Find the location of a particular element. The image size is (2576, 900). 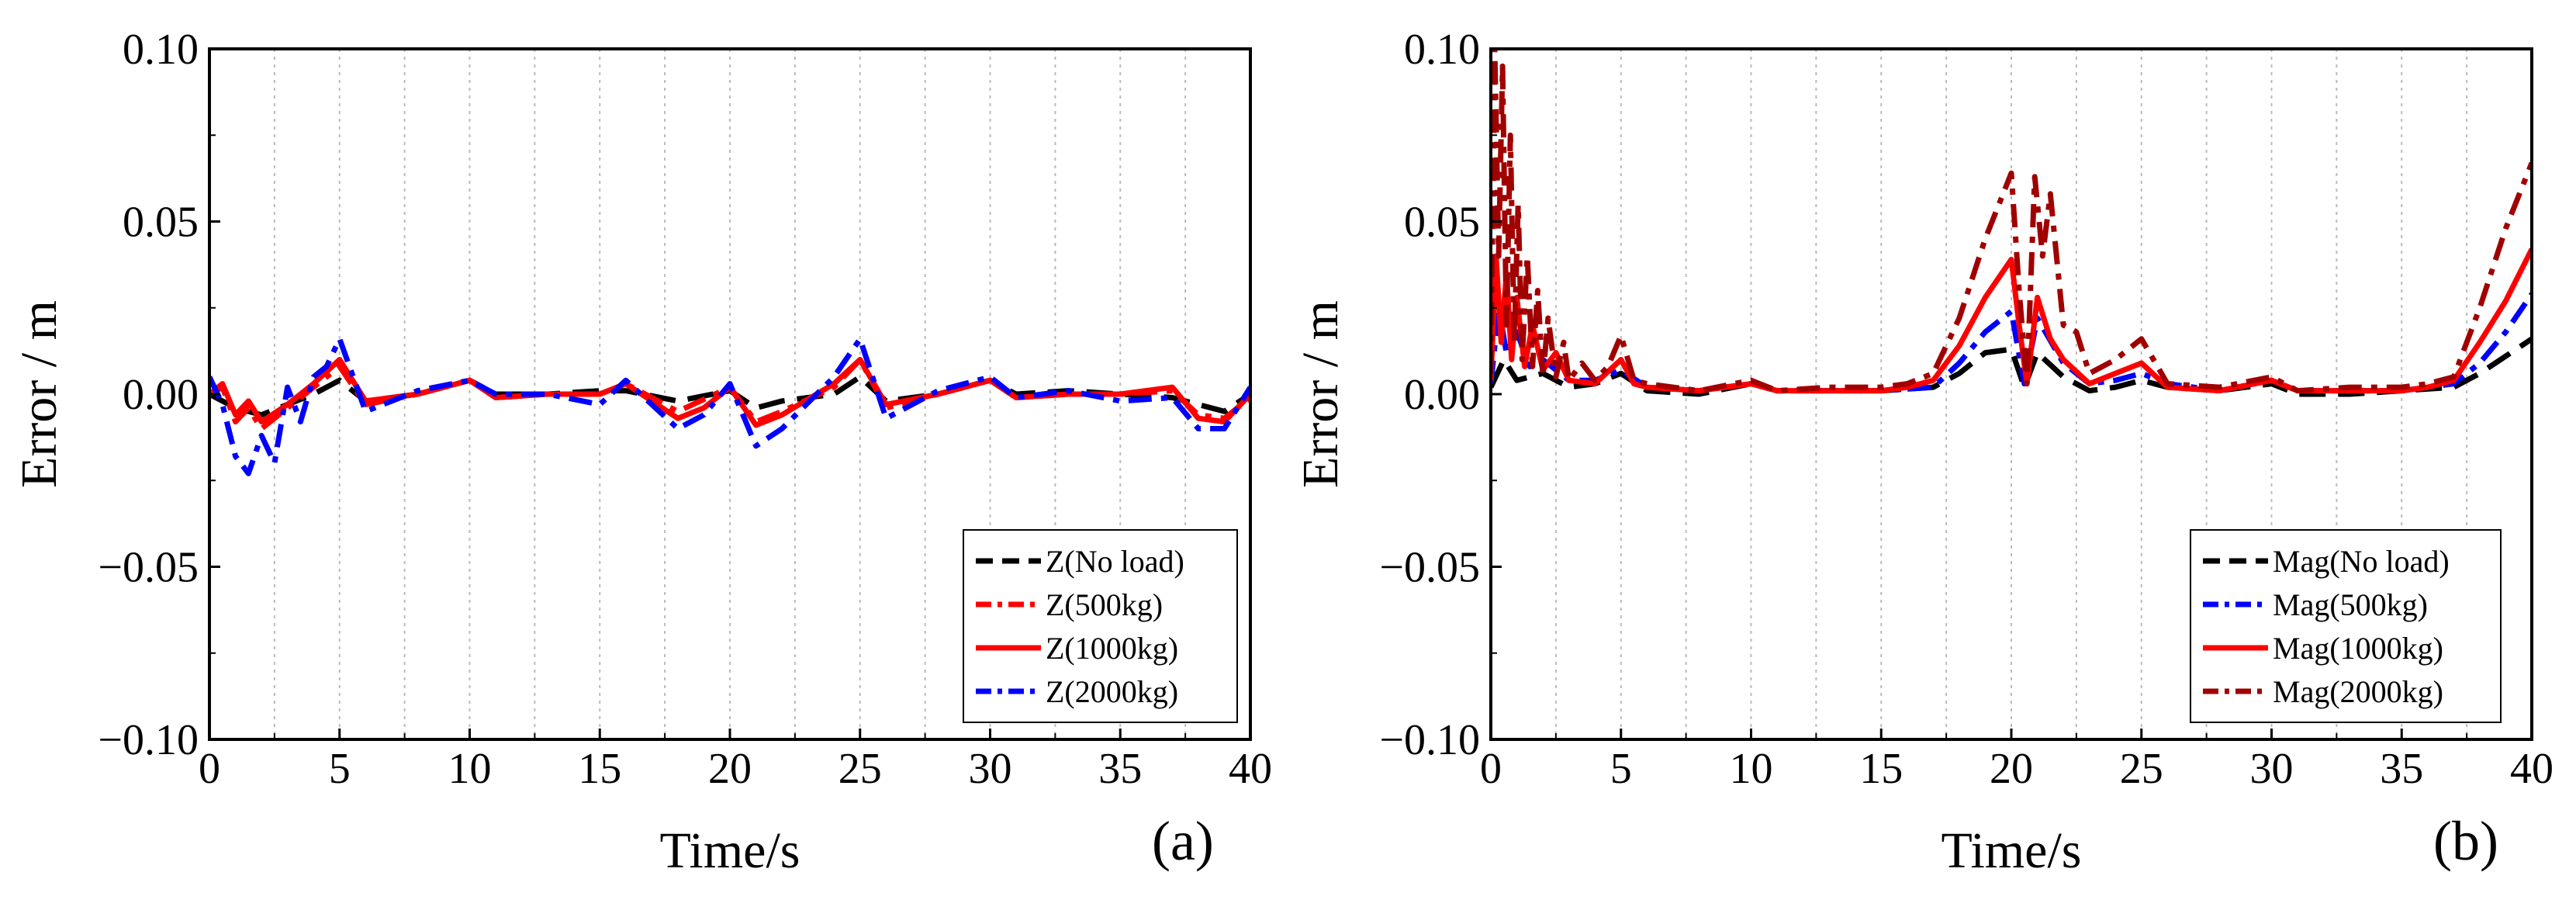

panel-label-a: (a) is located at coordinates (1183, 841).